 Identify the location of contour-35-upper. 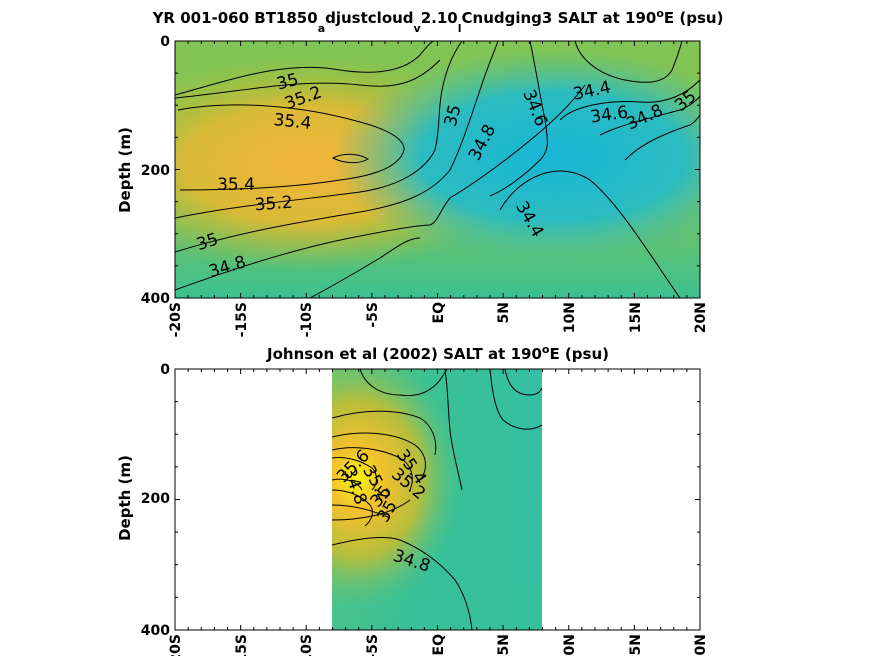
(305, 68).